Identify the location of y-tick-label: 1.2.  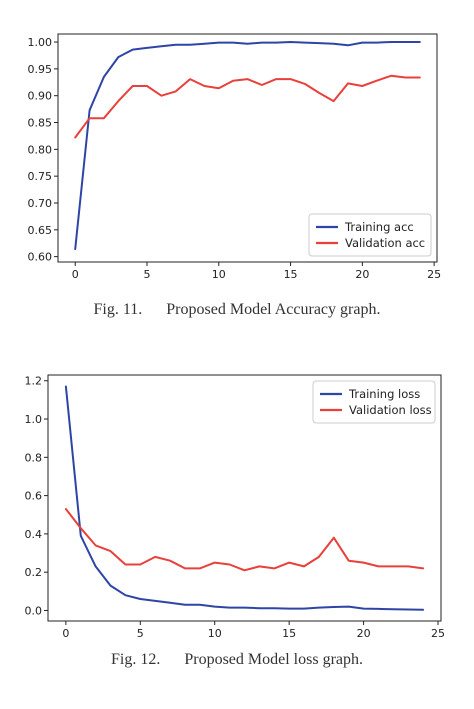
(34, 381).